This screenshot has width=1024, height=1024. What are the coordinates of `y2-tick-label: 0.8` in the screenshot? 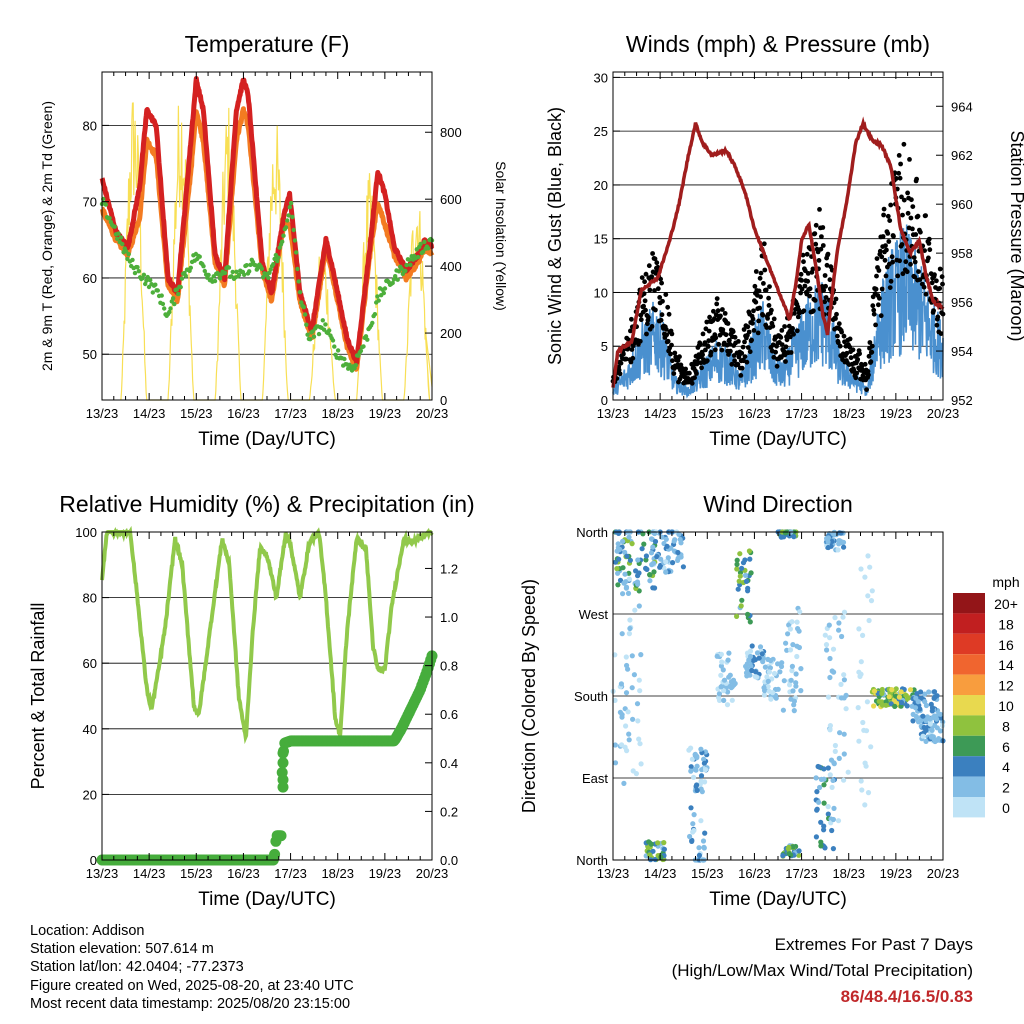 It's located at (449, 666).